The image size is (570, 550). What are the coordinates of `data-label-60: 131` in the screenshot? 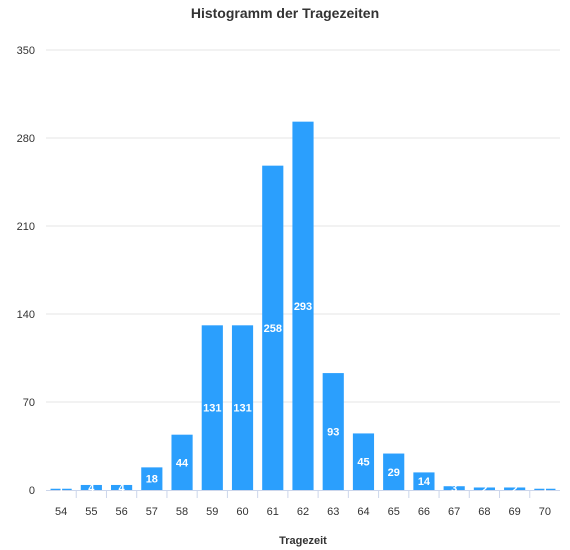 It's located at (242, 409).